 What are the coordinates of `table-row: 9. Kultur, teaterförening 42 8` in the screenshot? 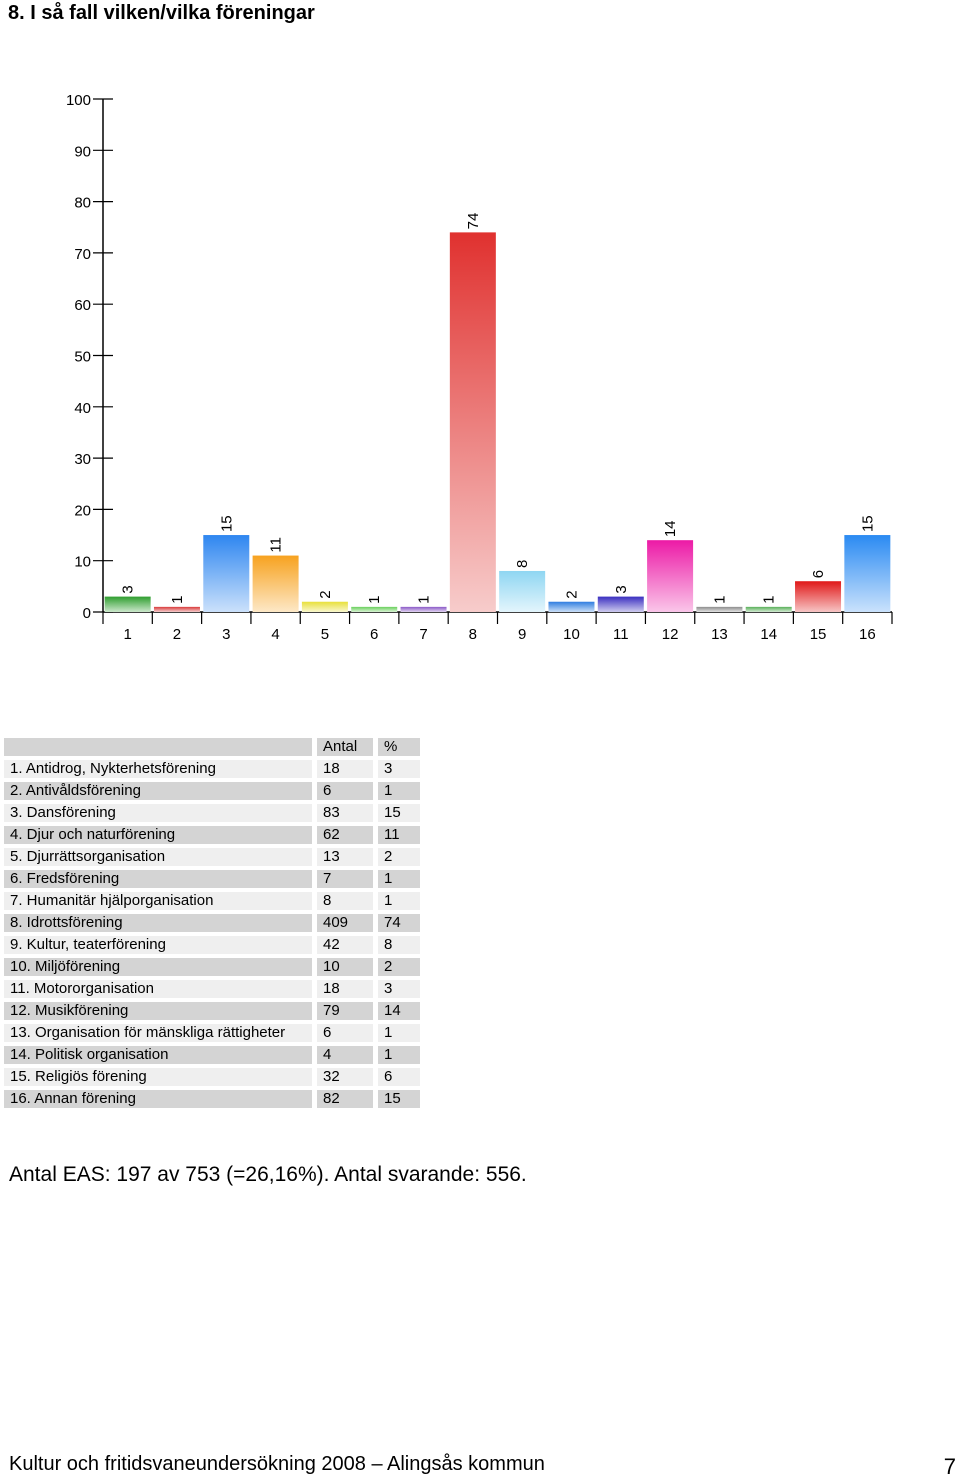 It's located at (212, 945).